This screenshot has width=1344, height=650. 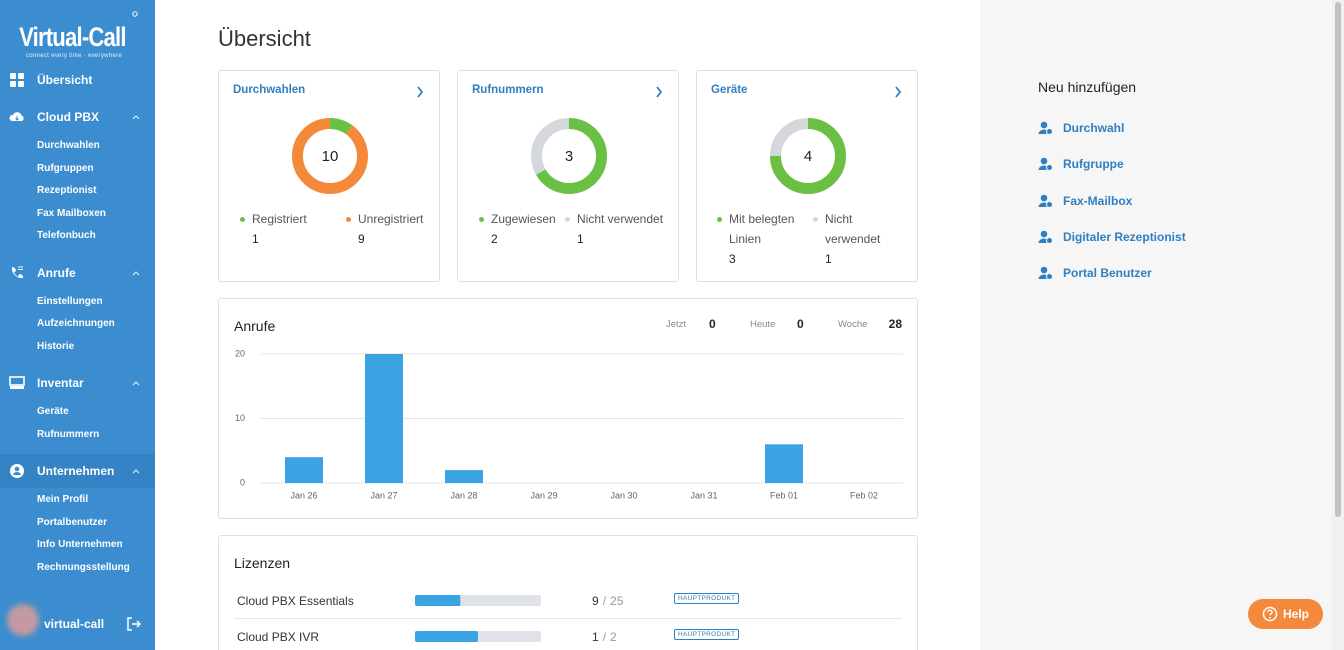 What do you see at coordinates (134, 624) in the screenshot?
I see `logout-icon` at bounding box center [134, 624].